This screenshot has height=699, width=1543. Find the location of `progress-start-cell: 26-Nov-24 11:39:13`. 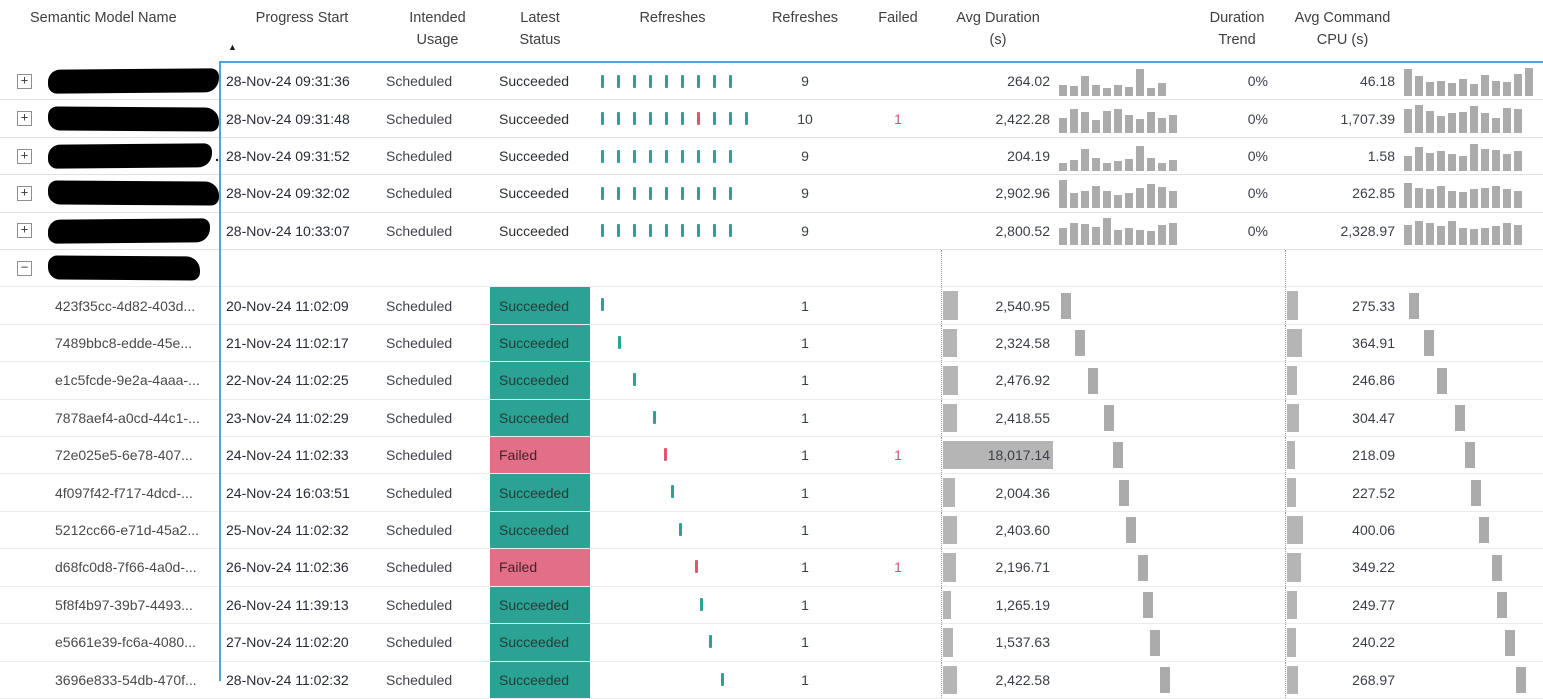

progress-start-cell: 26-Nov-24 11:39:13 is located at coordinates (302, 605).